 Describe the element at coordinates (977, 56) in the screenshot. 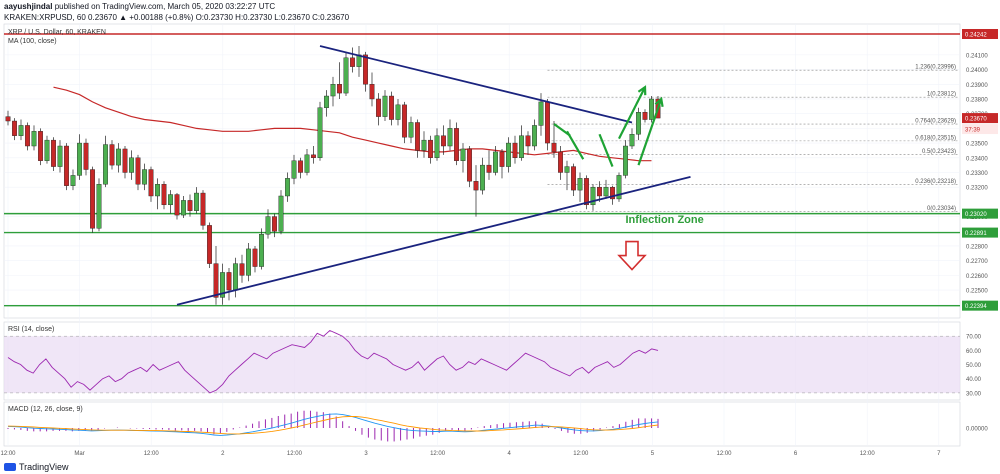

I see `price-axis-tick: 0.24100` at that location.